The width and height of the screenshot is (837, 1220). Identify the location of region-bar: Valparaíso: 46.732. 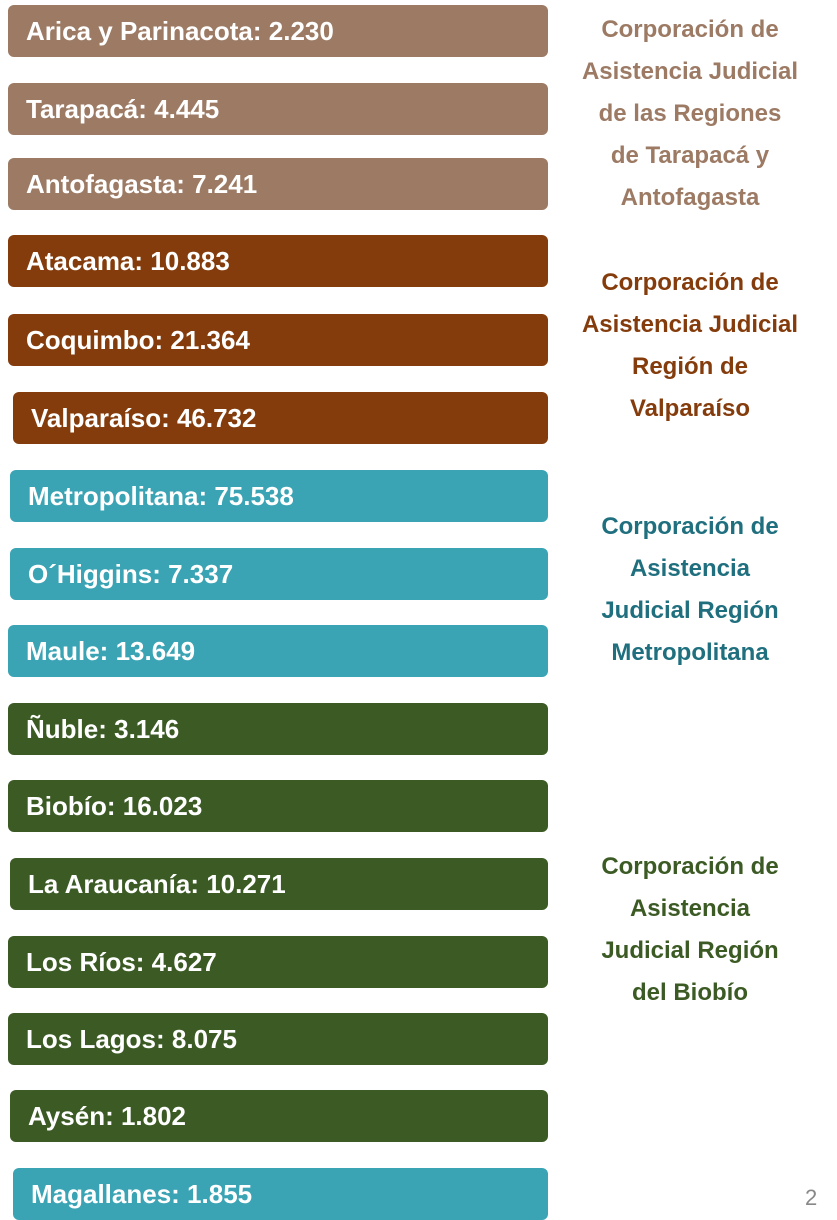
(280, 418).